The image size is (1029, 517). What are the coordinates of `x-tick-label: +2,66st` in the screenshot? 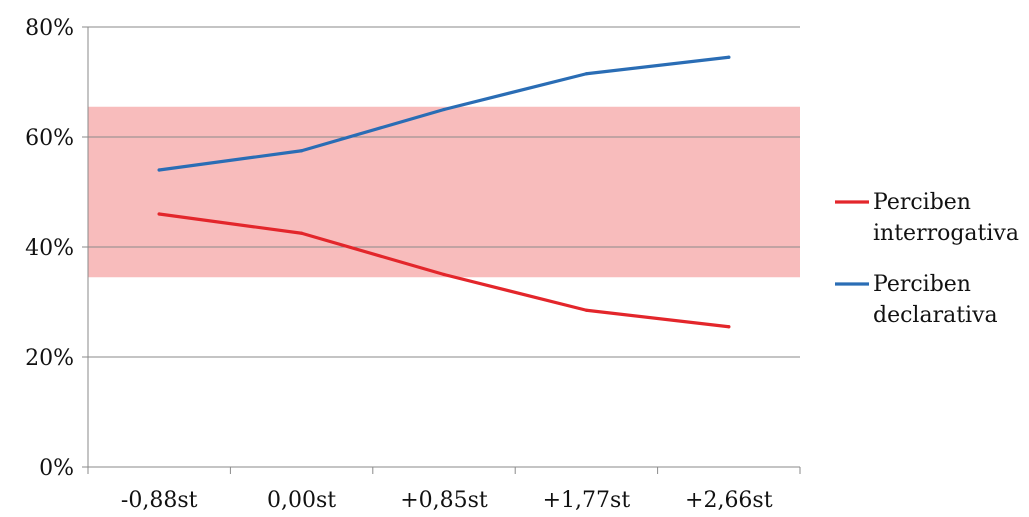 It's located at (729, 500).